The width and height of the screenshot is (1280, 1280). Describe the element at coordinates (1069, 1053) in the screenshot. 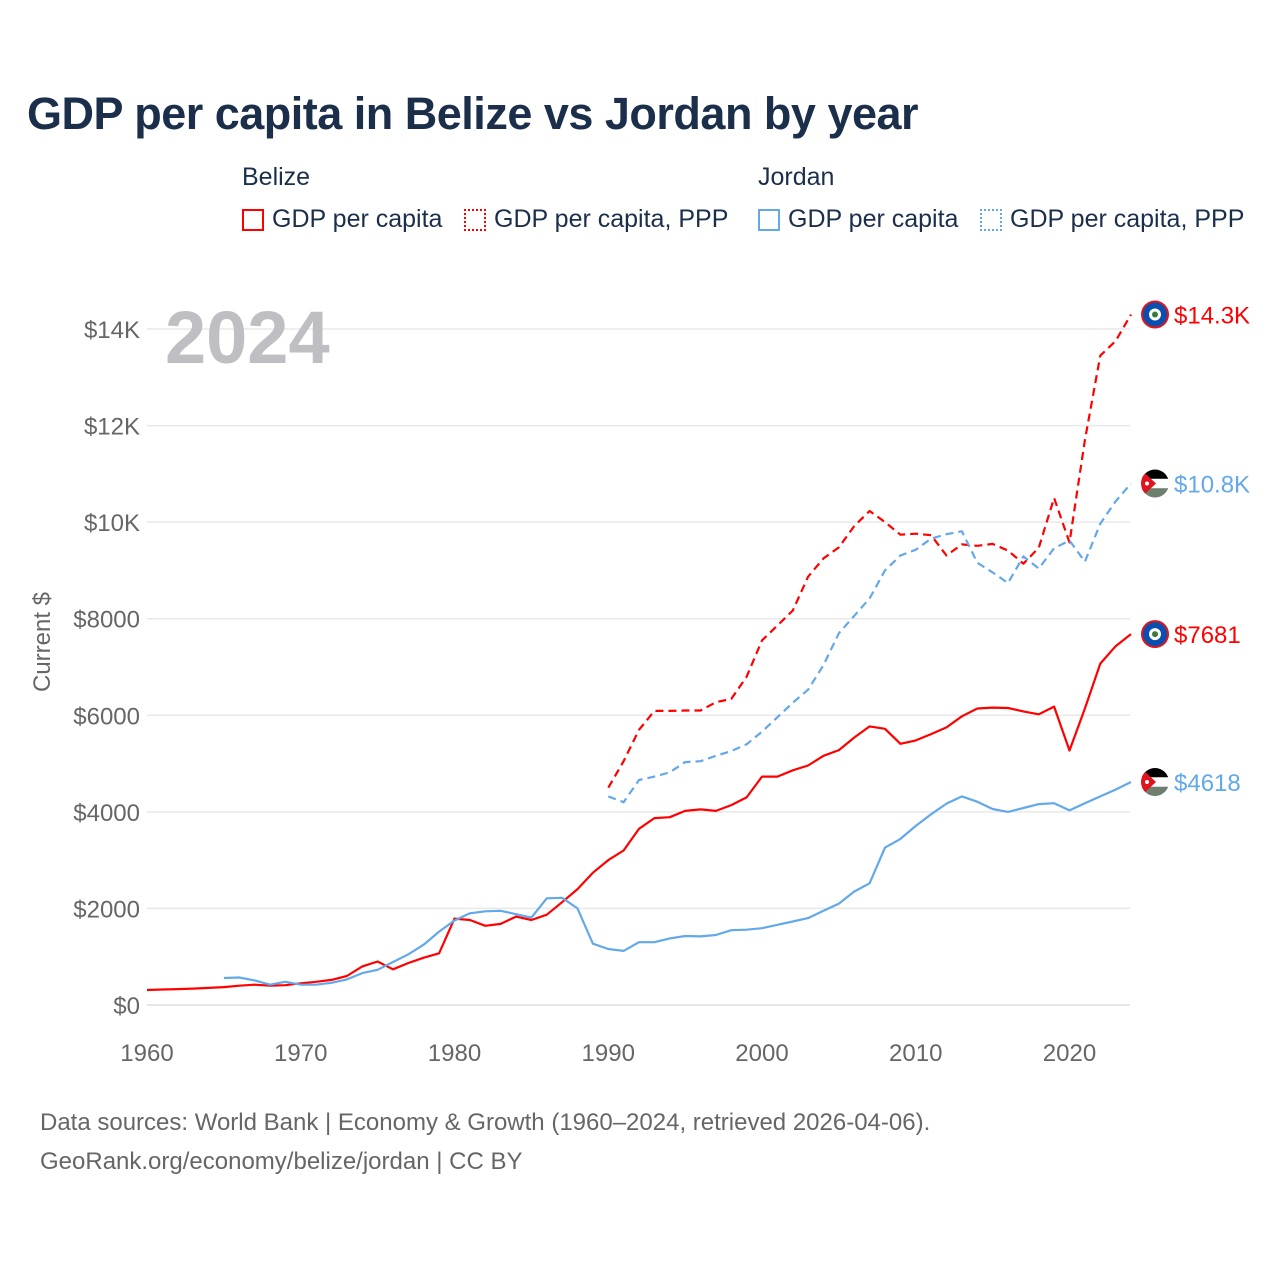

I see `x-tick-label: 2020` at that location.